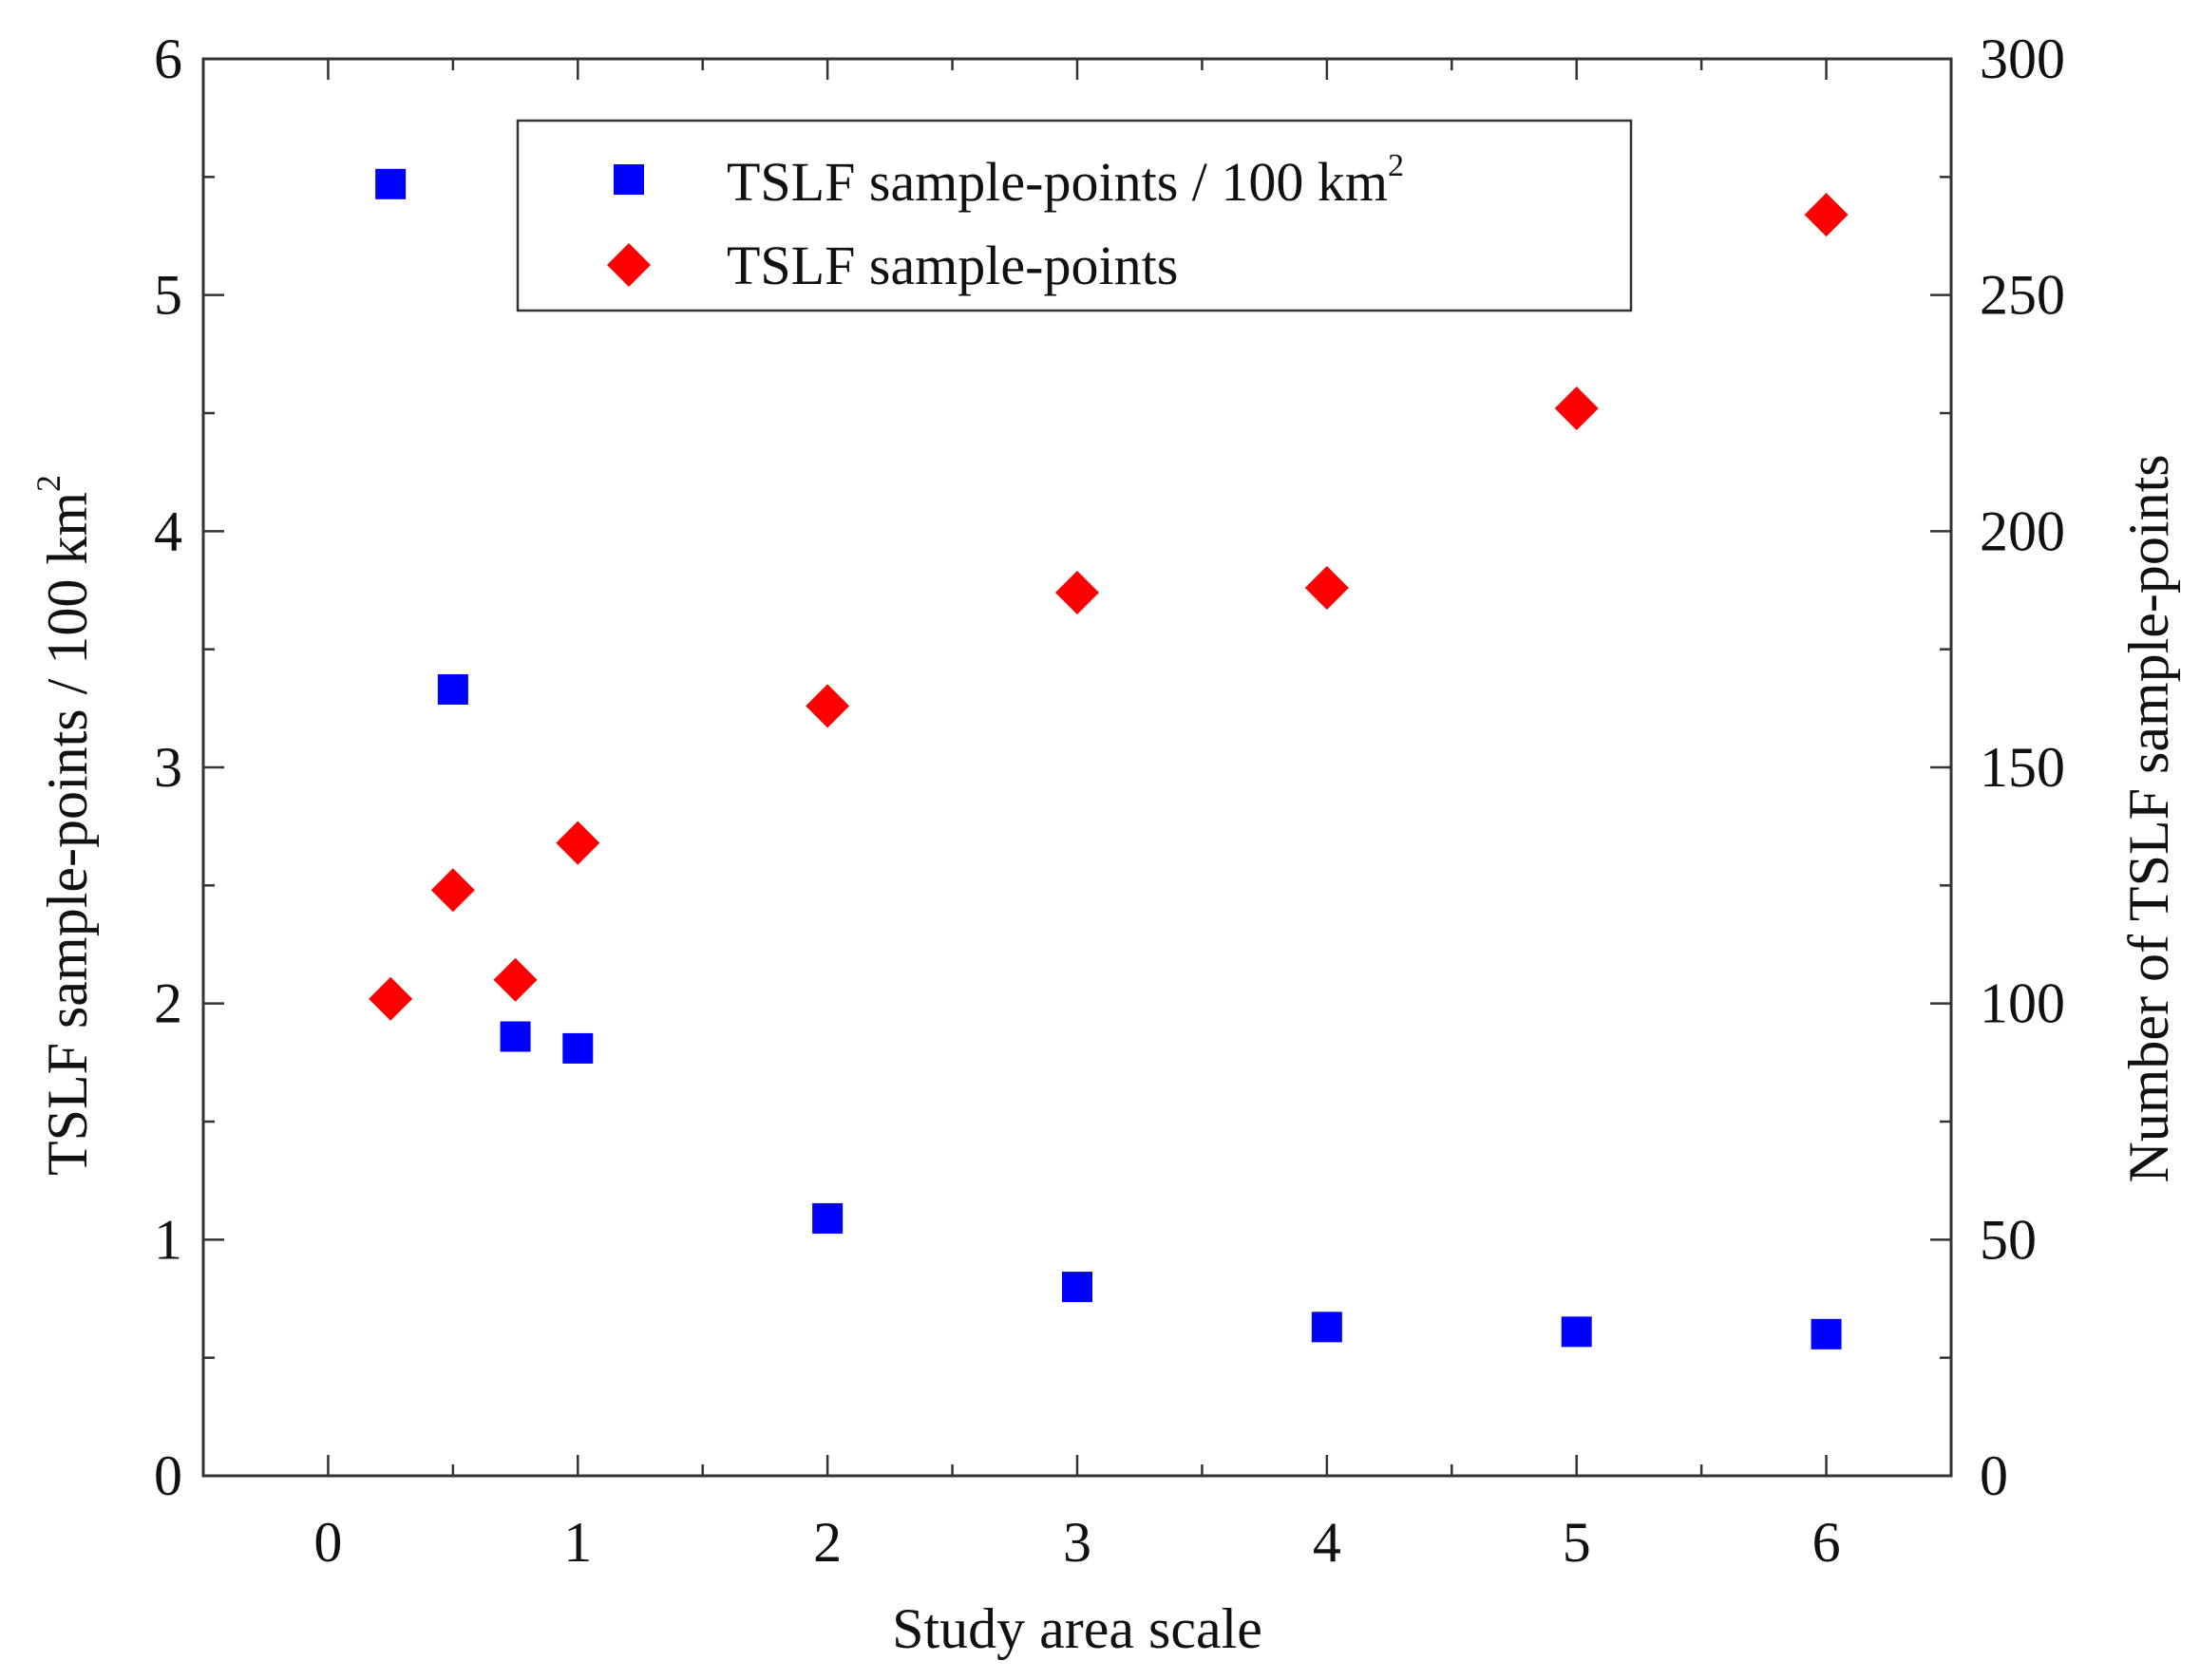  Describe the element at coordinates (1994, 1475) in the screenshot. I see `y-right-tick-label: 0` at that location.